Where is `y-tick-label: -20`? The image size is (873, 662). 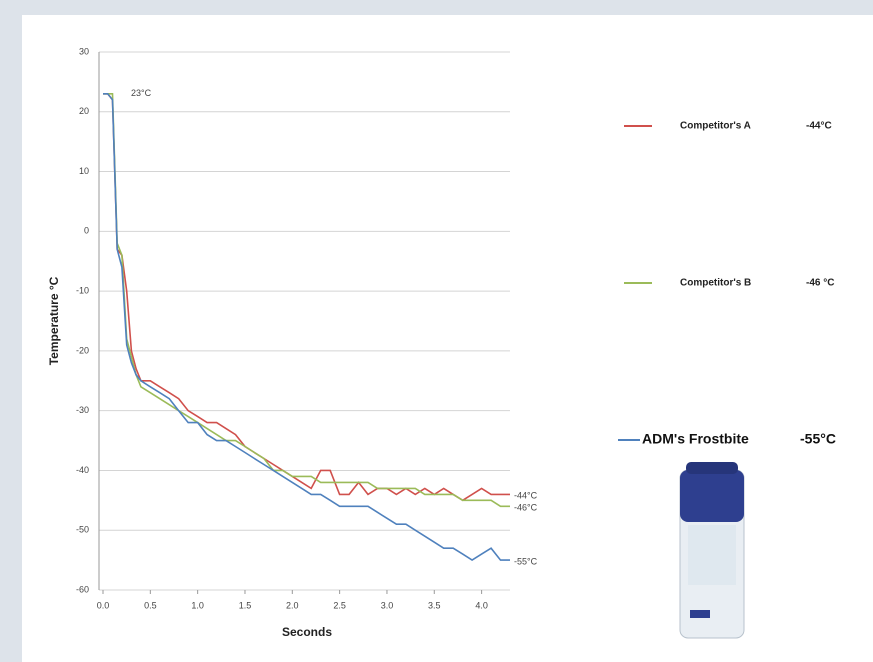 y-tick-label: -20 is located at coordinates (82, 350).